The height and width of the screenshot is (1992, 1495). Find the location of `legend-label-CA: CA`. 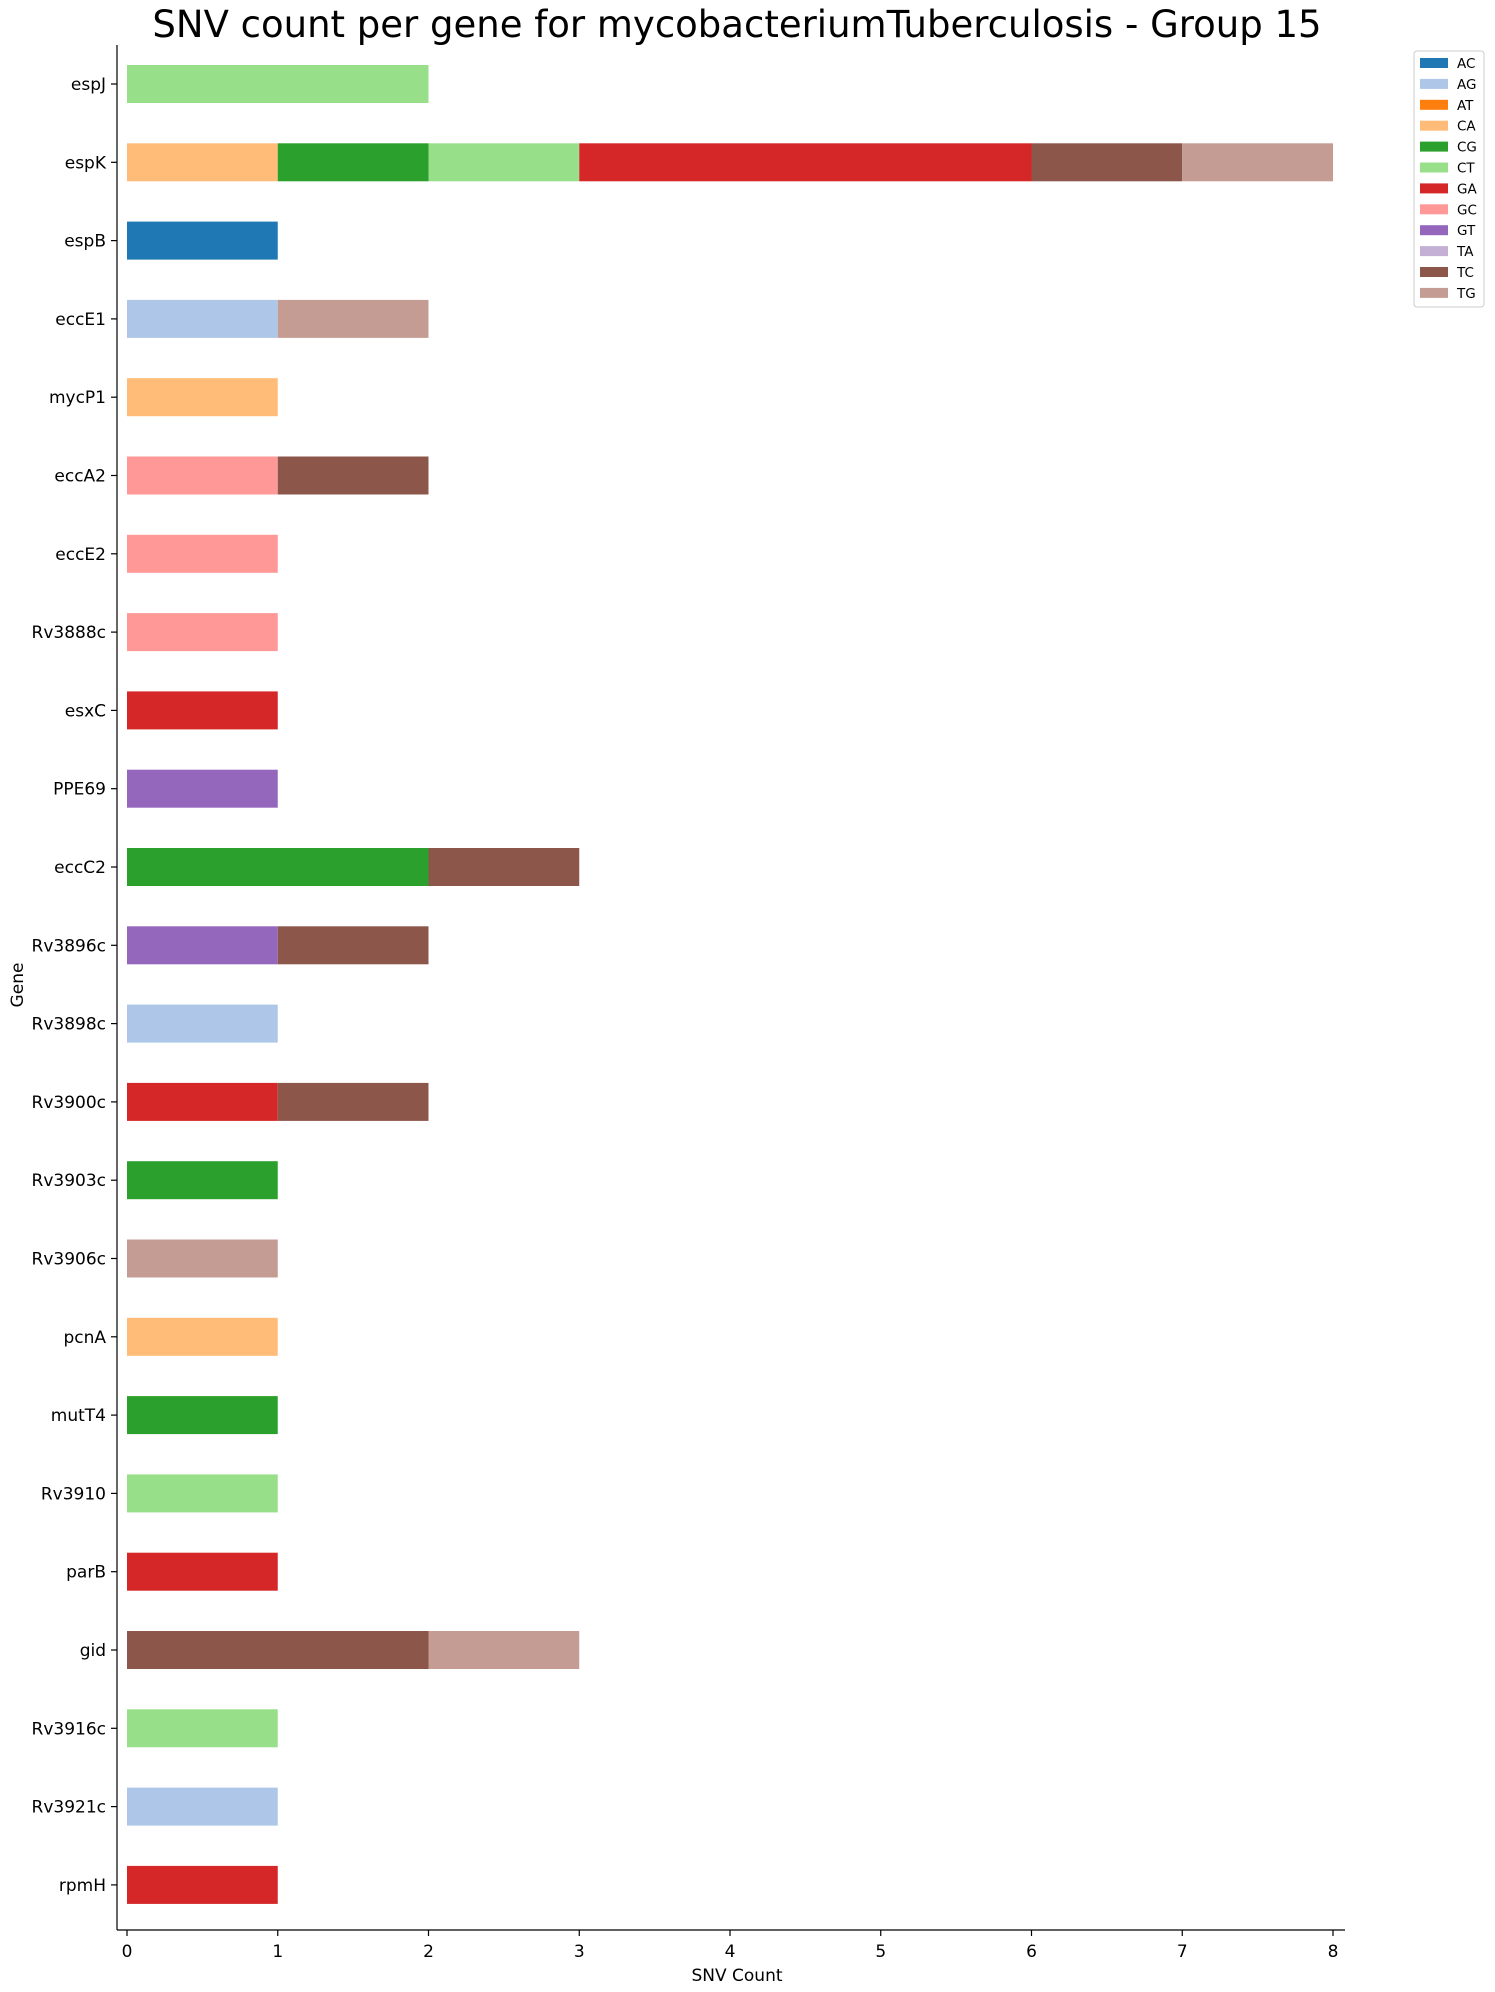

legend-label-CA: CA is located at coordinates (1466, 127).